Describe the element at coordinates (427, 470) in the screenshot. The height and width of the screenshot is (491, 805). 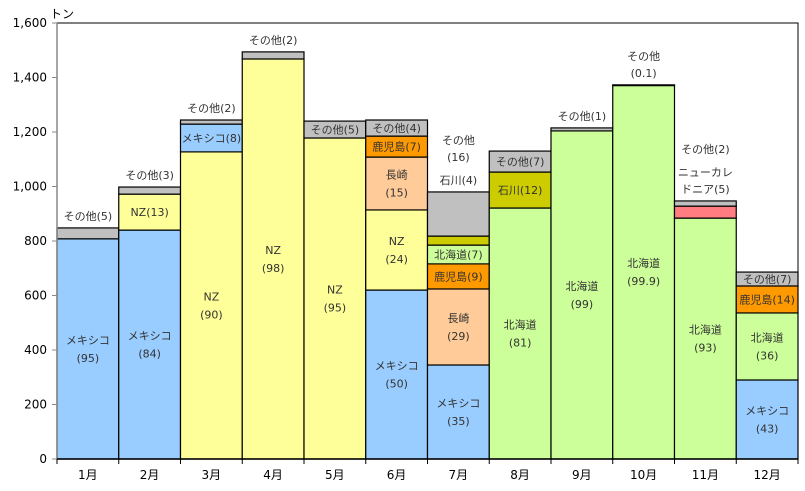
I see `x-ticks-group: 1月 2月 3月 4月 5月 6月 7月 8月 9月 10月 11月 12月` at that location.